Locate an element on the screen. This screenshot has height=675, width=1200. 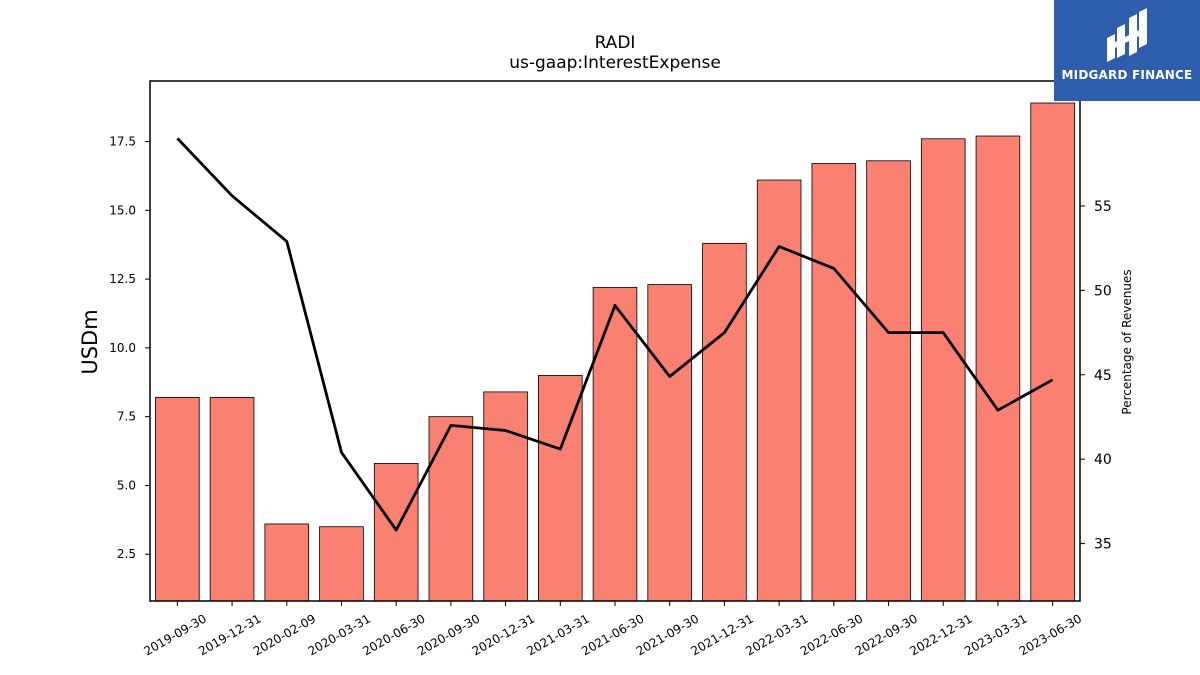
y2tick-label-45: 45 is located at coordinates (1103, 376).